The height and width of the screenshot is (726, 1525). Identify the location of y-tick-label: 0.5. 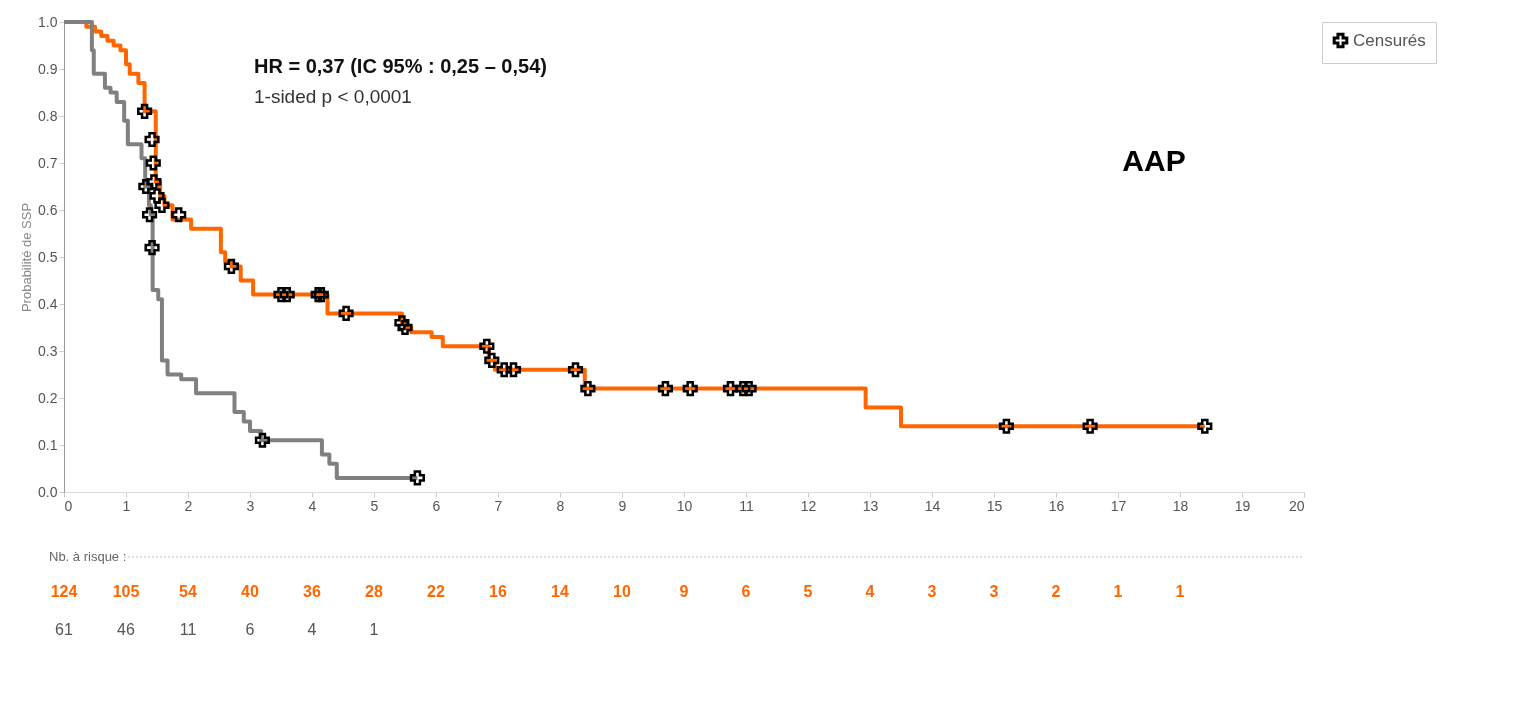
(48, 256).